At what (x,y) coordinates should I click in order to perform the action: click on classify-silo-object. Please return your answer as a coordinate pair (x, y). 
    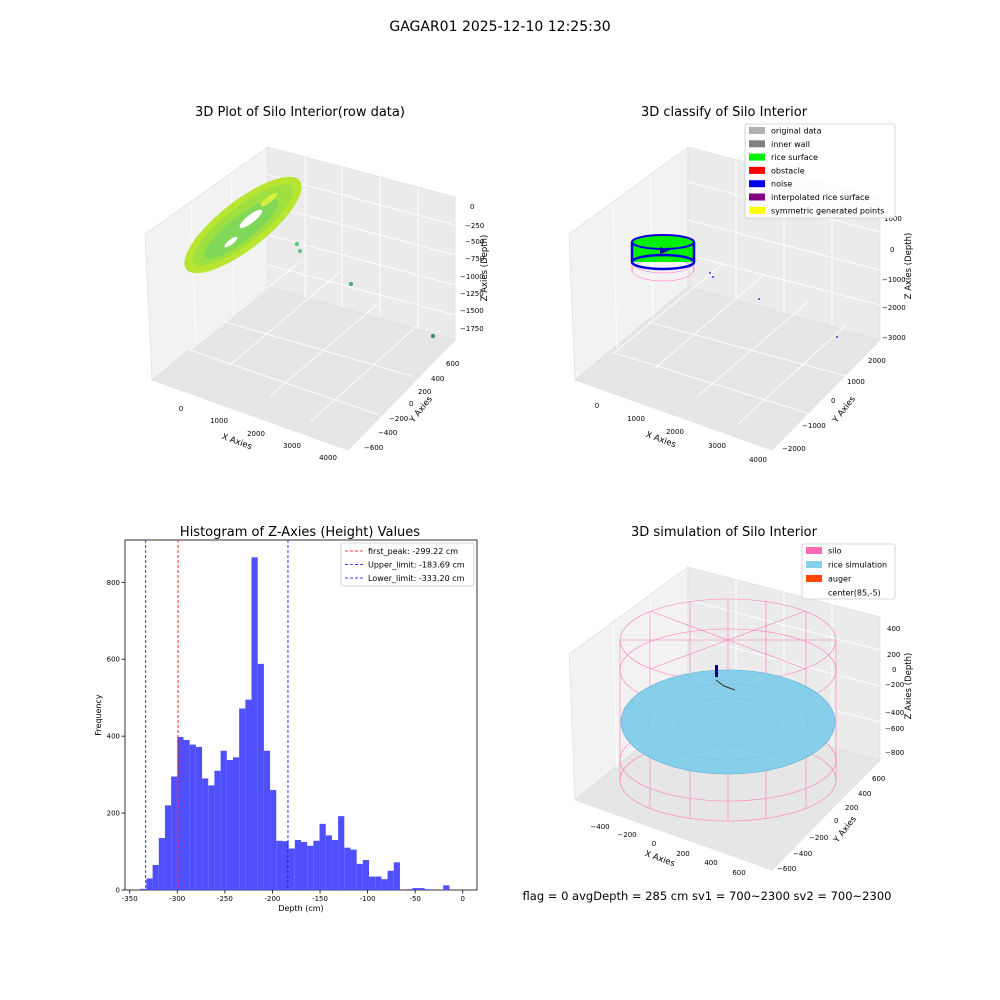
    Looking at the image, I should click on (663, 258).